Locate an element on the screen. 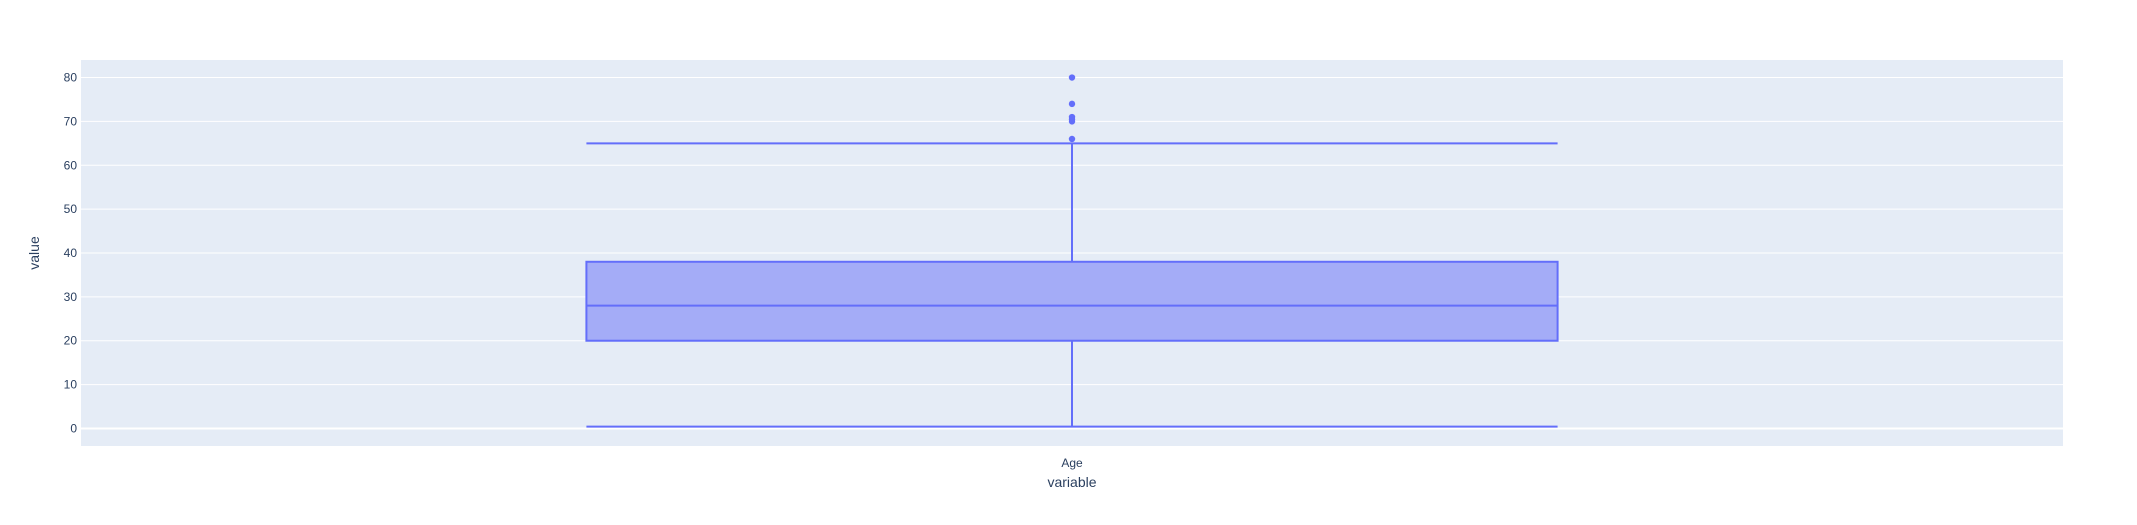  x-axis-ticks: Age is located at coordinates (1072, 463).